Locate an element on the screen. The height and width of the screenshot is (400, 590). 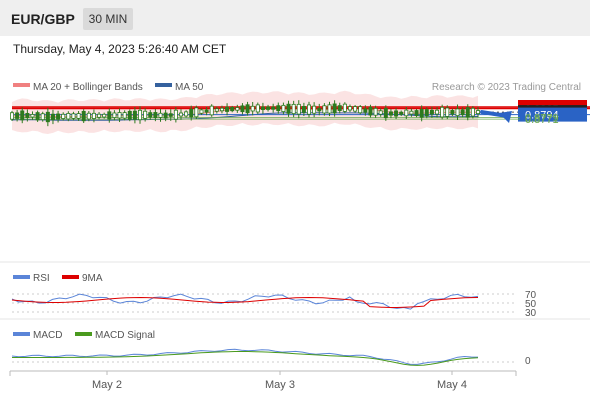
x-tick-label: May 4 is located at coordinates (452, 385).